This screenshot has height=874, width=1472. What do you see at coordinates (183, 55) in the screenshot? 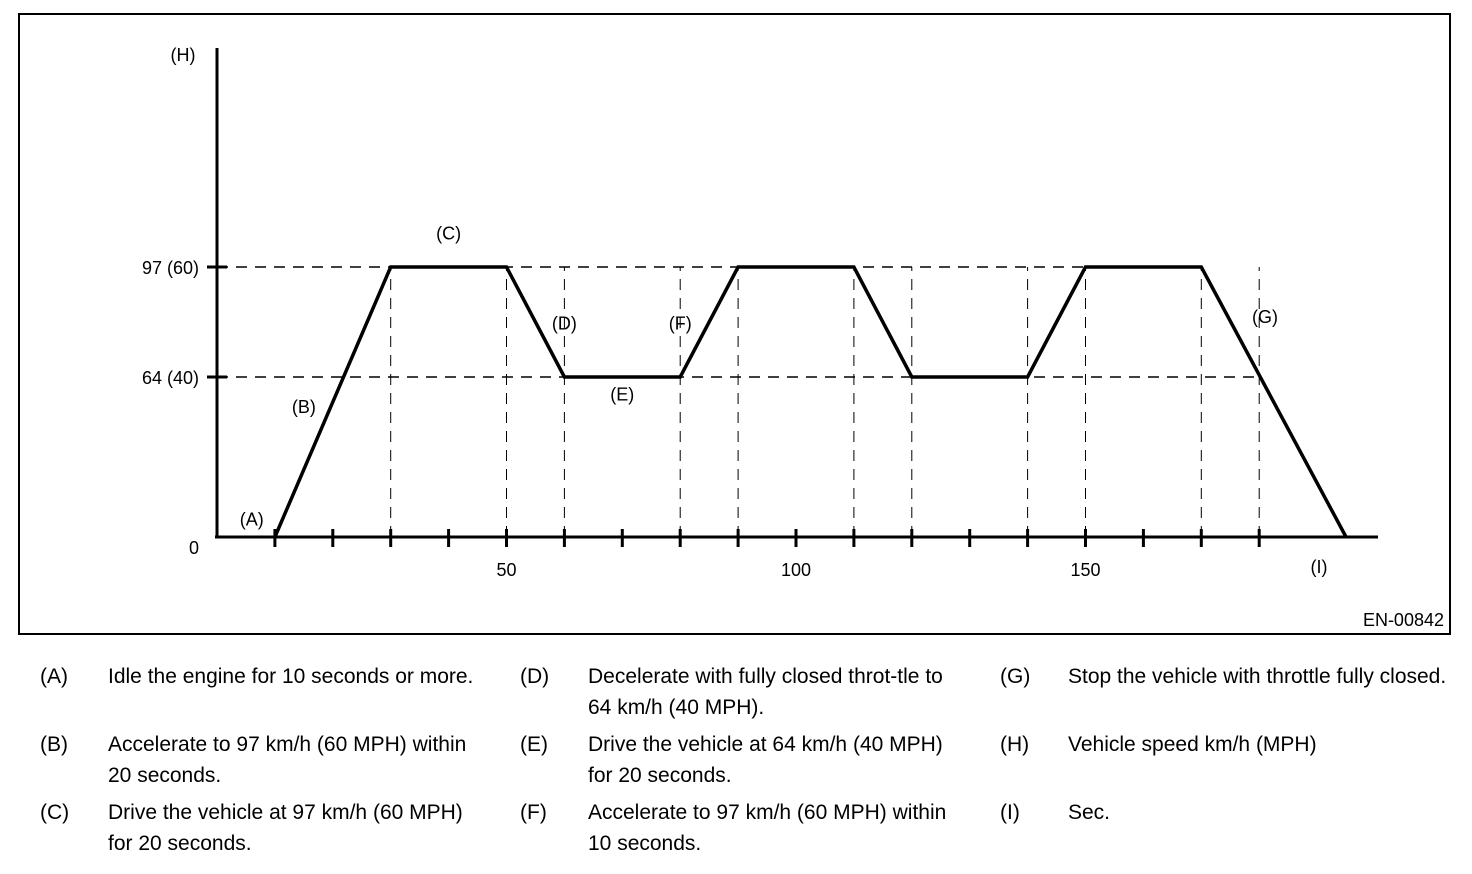
I see `y-axis-label: (H)` at bounding box center [183, 55].